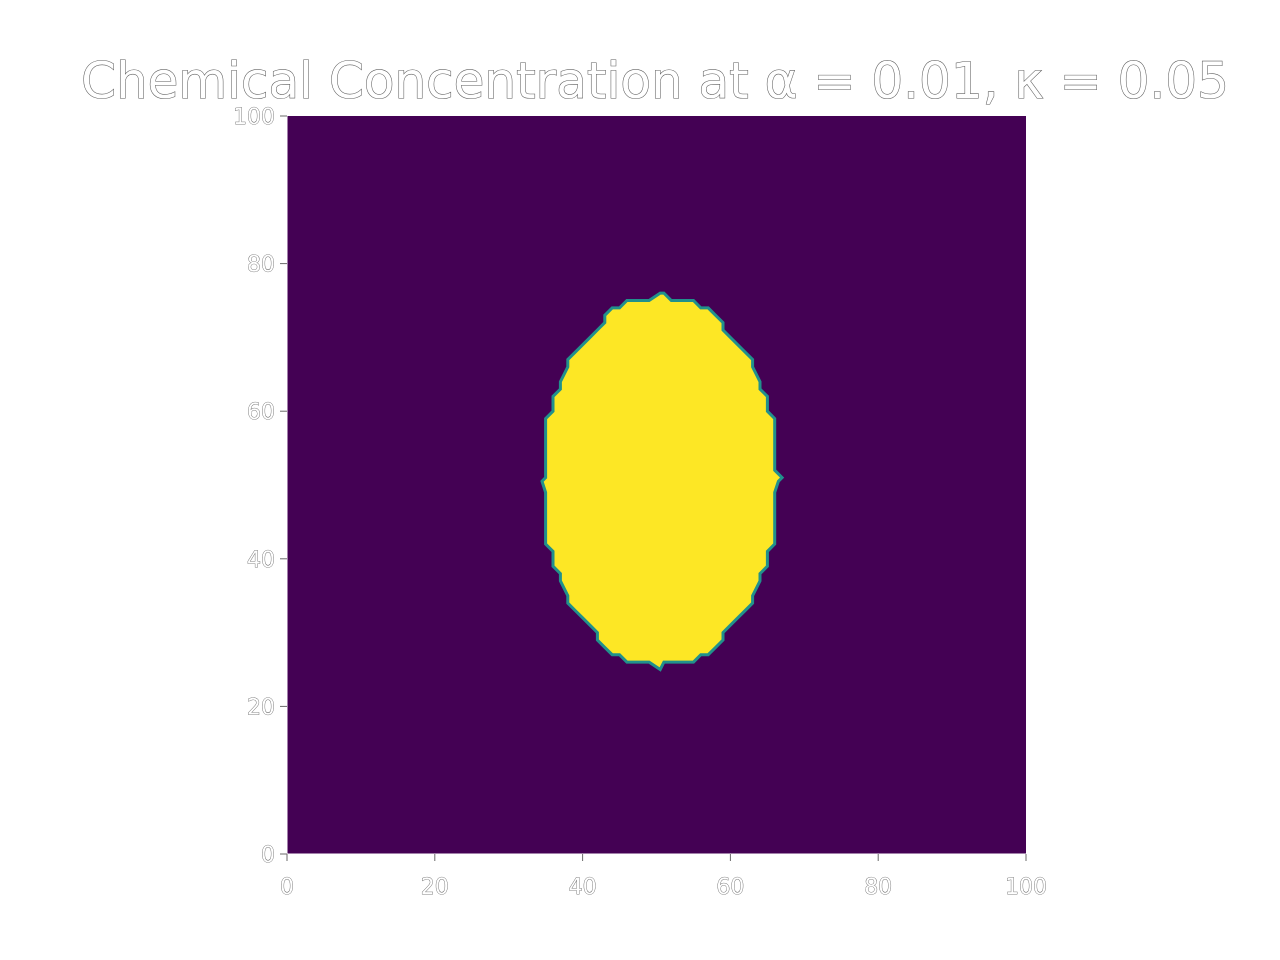  What do you see at coordinates (287, 887) in the screenshot?
I see `x-tick-label: 0` at bounding box center [287, 887].